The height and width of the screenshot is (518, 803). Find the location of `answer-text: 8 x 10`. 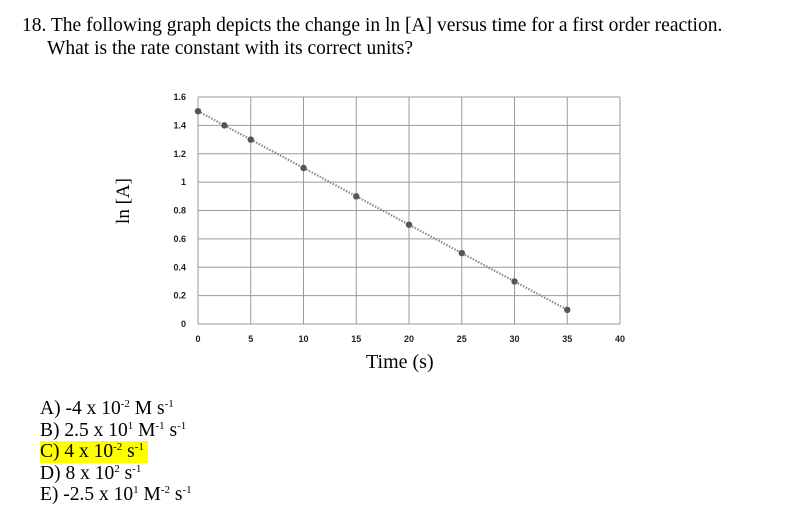

answer-text: 8 x 10 is located at coordinates (90, 473).